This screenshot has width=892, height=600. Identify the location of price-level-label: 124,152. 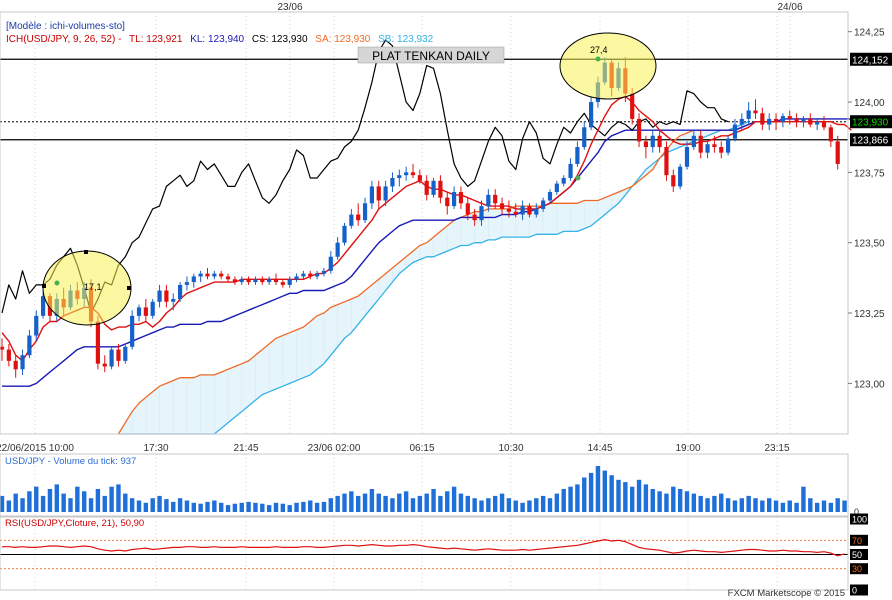
(870, 60).